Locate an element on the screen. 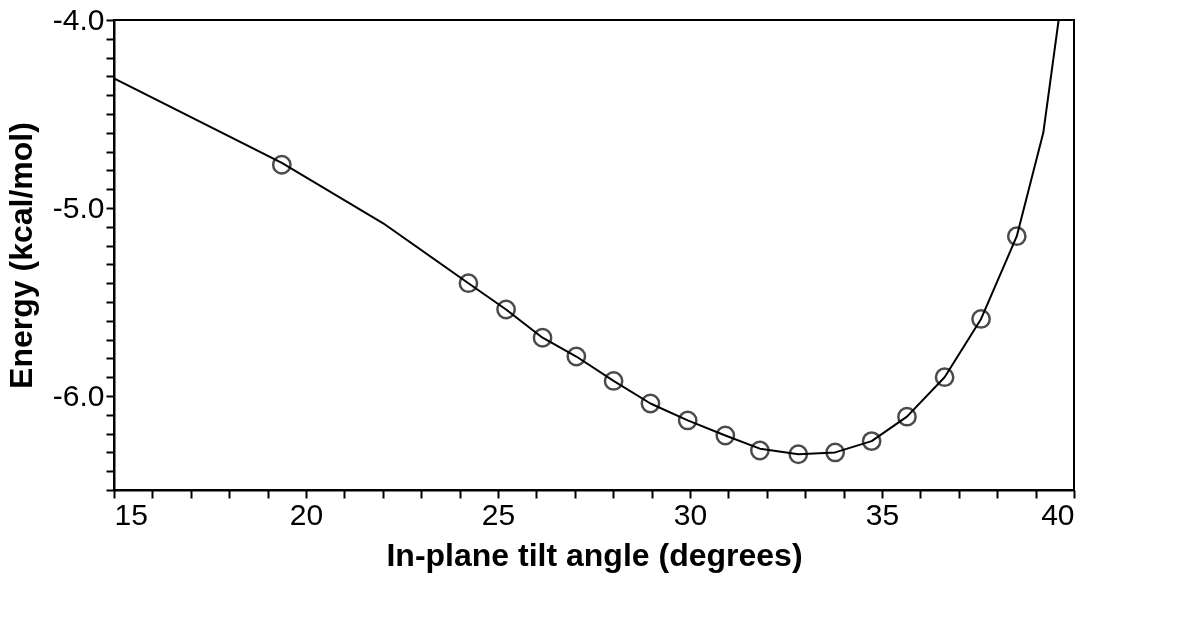  x-axis-title: In-plane tilt angle (degrees) is located at coordinates (594, 554).